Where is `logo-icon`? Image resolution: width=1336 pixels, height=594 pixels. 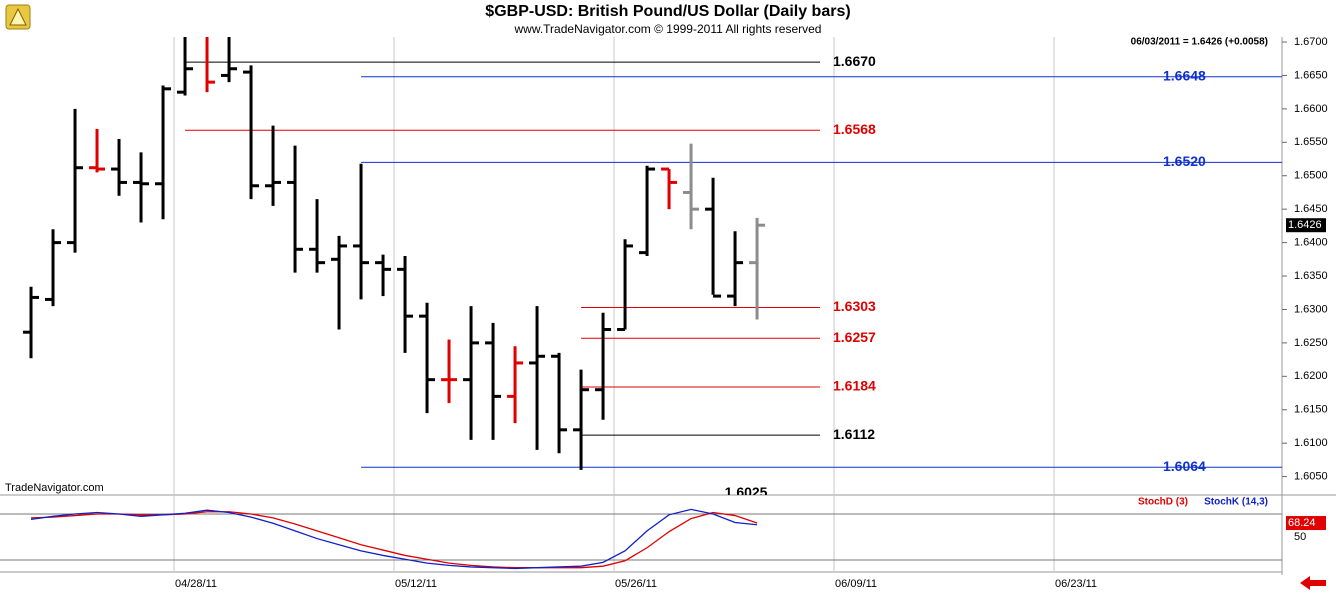
logo-icon is located at coordinates (18, 17).